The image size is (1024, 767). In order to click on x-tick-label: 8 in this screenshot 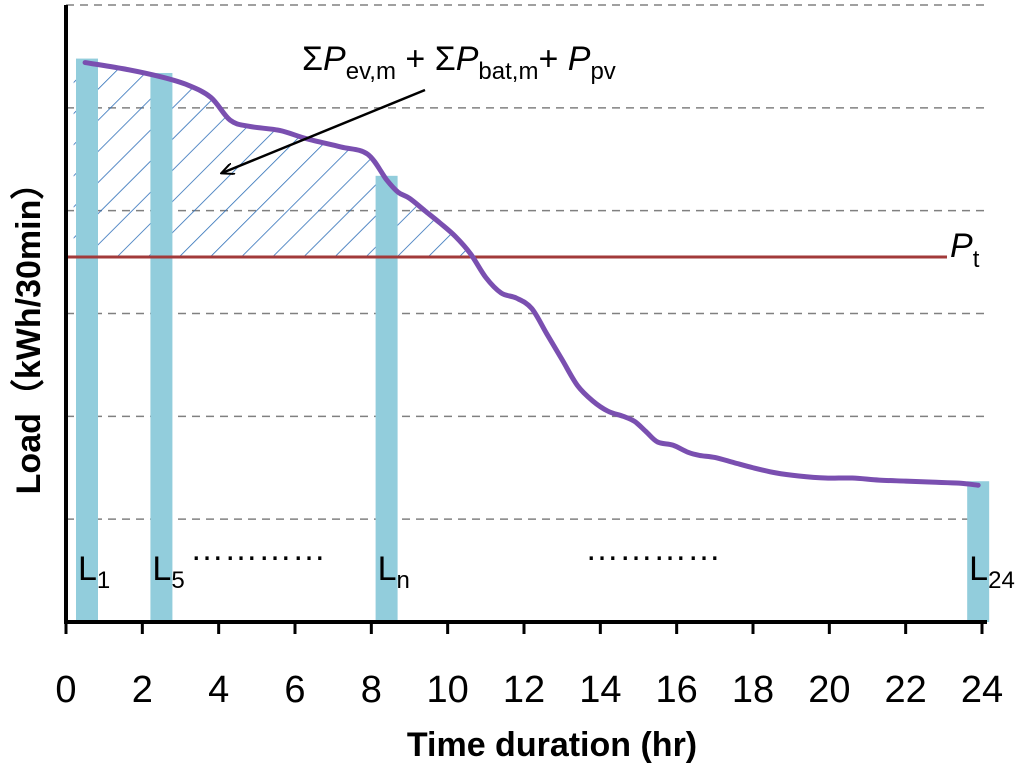, I will do `click(371, 690)`.